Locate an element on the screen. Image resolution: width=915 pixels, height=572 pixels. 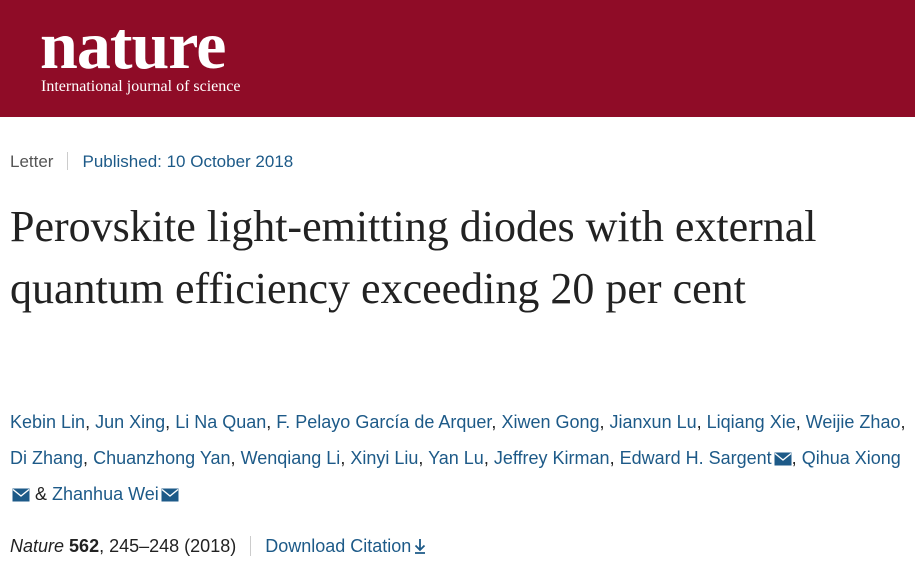
author-name: Xinyi Liu is located at coordinates (384, 458).